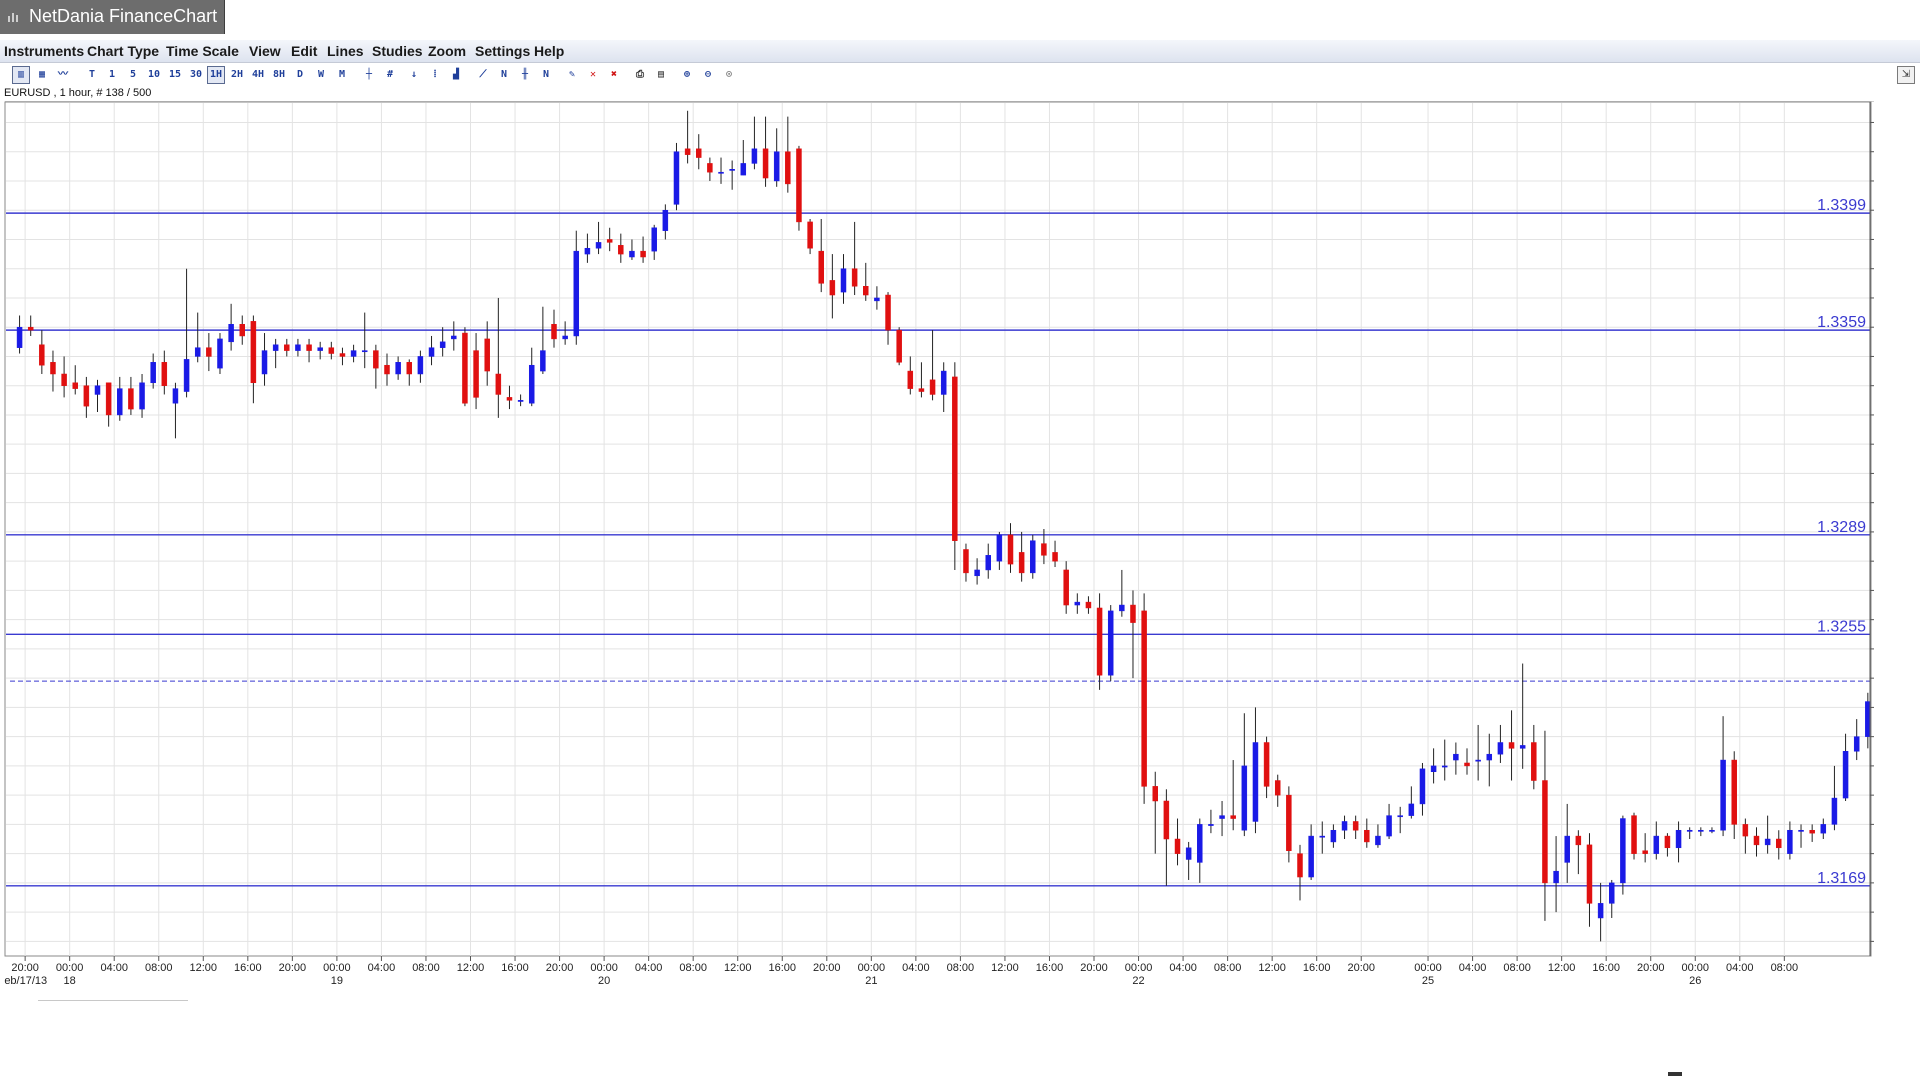 This screenshot has width=1920, height=1080. I want to click on pencil-icon: ✎, so click(572, 74).